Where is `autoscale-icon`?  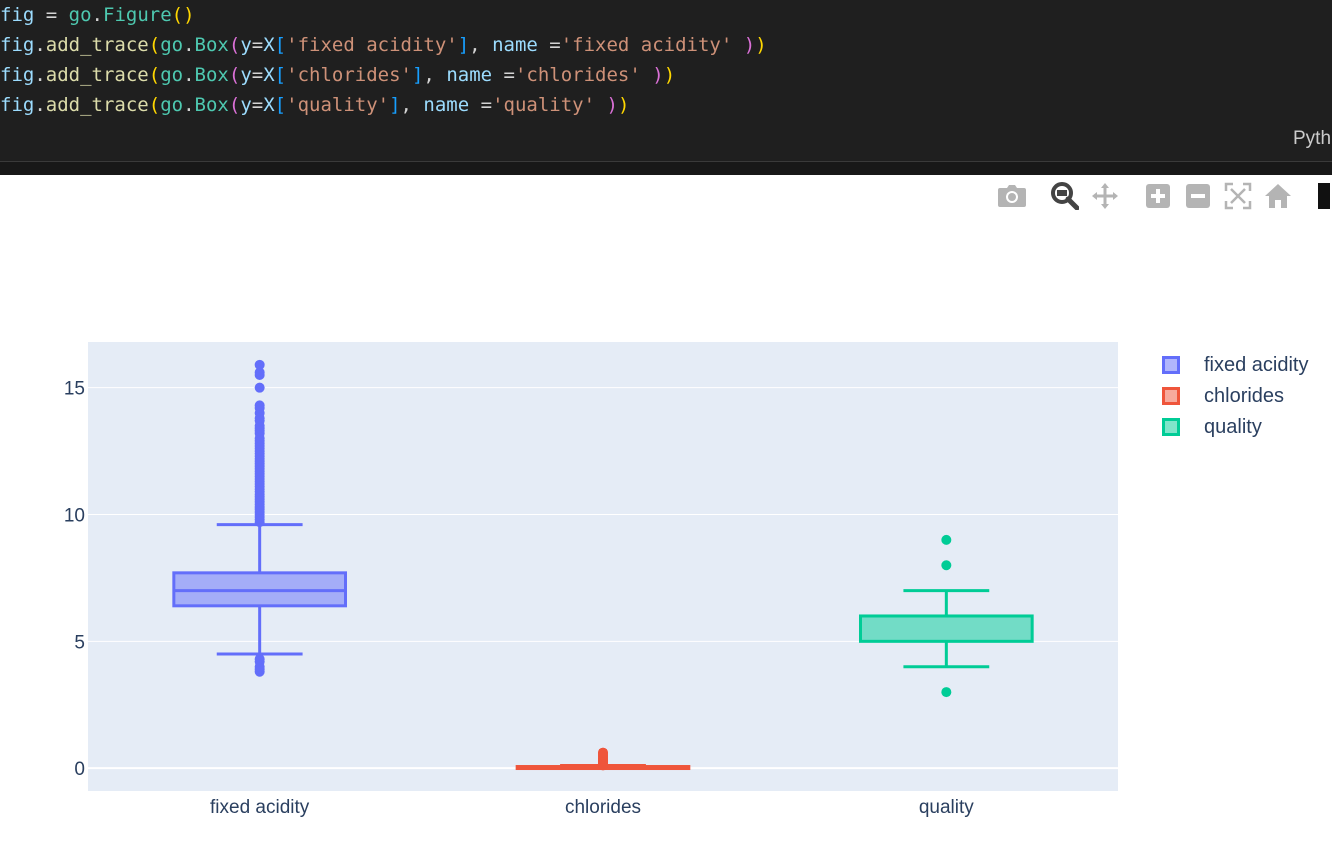 autoscale-icon is located at coordinates (1238, 196).